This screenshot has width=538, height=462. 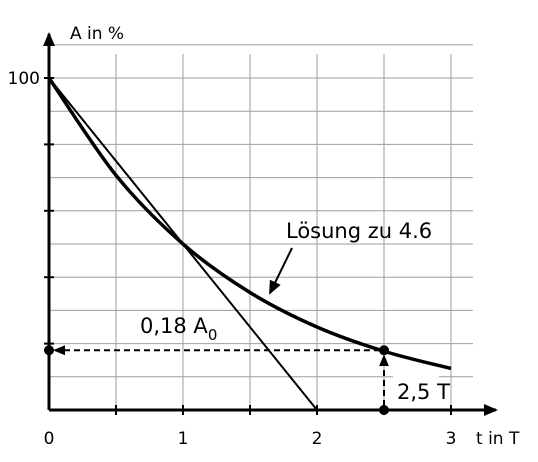 I want to click on solution-arrow, so click(x=281, y=271).